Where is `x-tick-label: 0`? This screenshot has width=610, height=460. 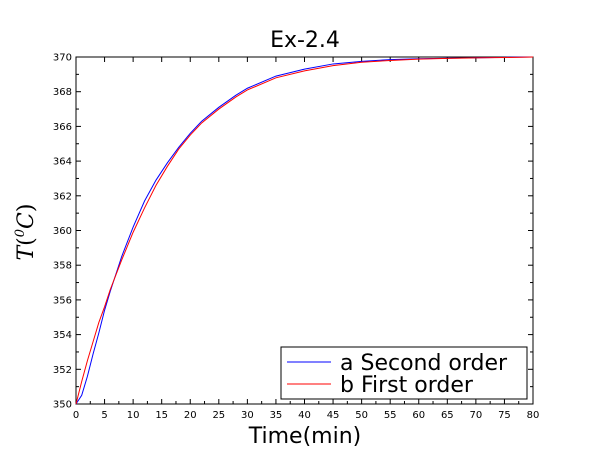 x-tick-label: 0 is located at coordinates (76, 415).